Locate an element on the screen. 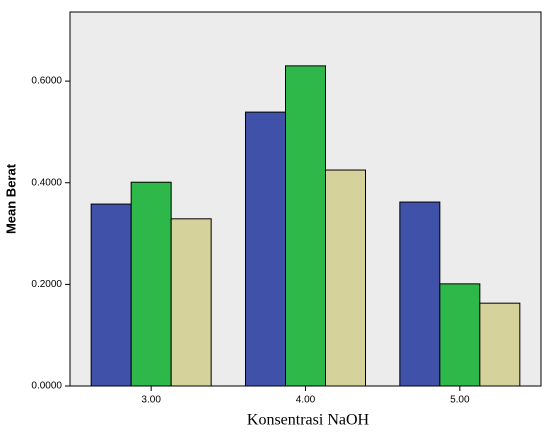  x-tick-label: 3.00 is located at coordinates (151, 400).